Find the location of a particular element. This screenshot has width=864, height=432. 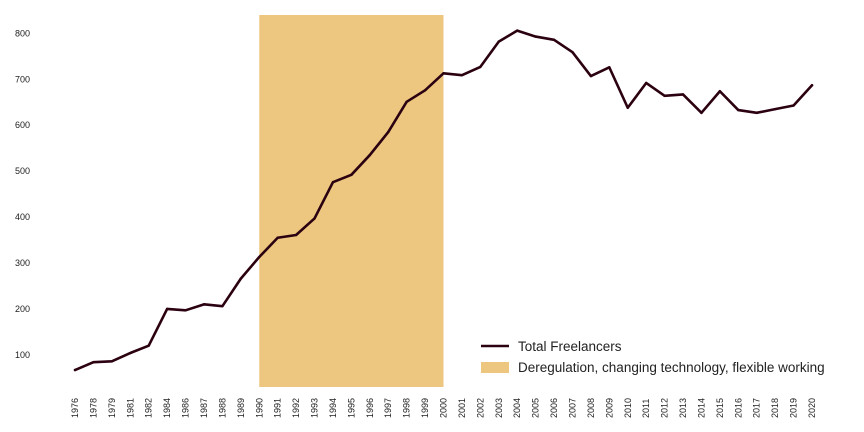

x-tick-label-2011: 2011 is located at coordinates (646, 408).